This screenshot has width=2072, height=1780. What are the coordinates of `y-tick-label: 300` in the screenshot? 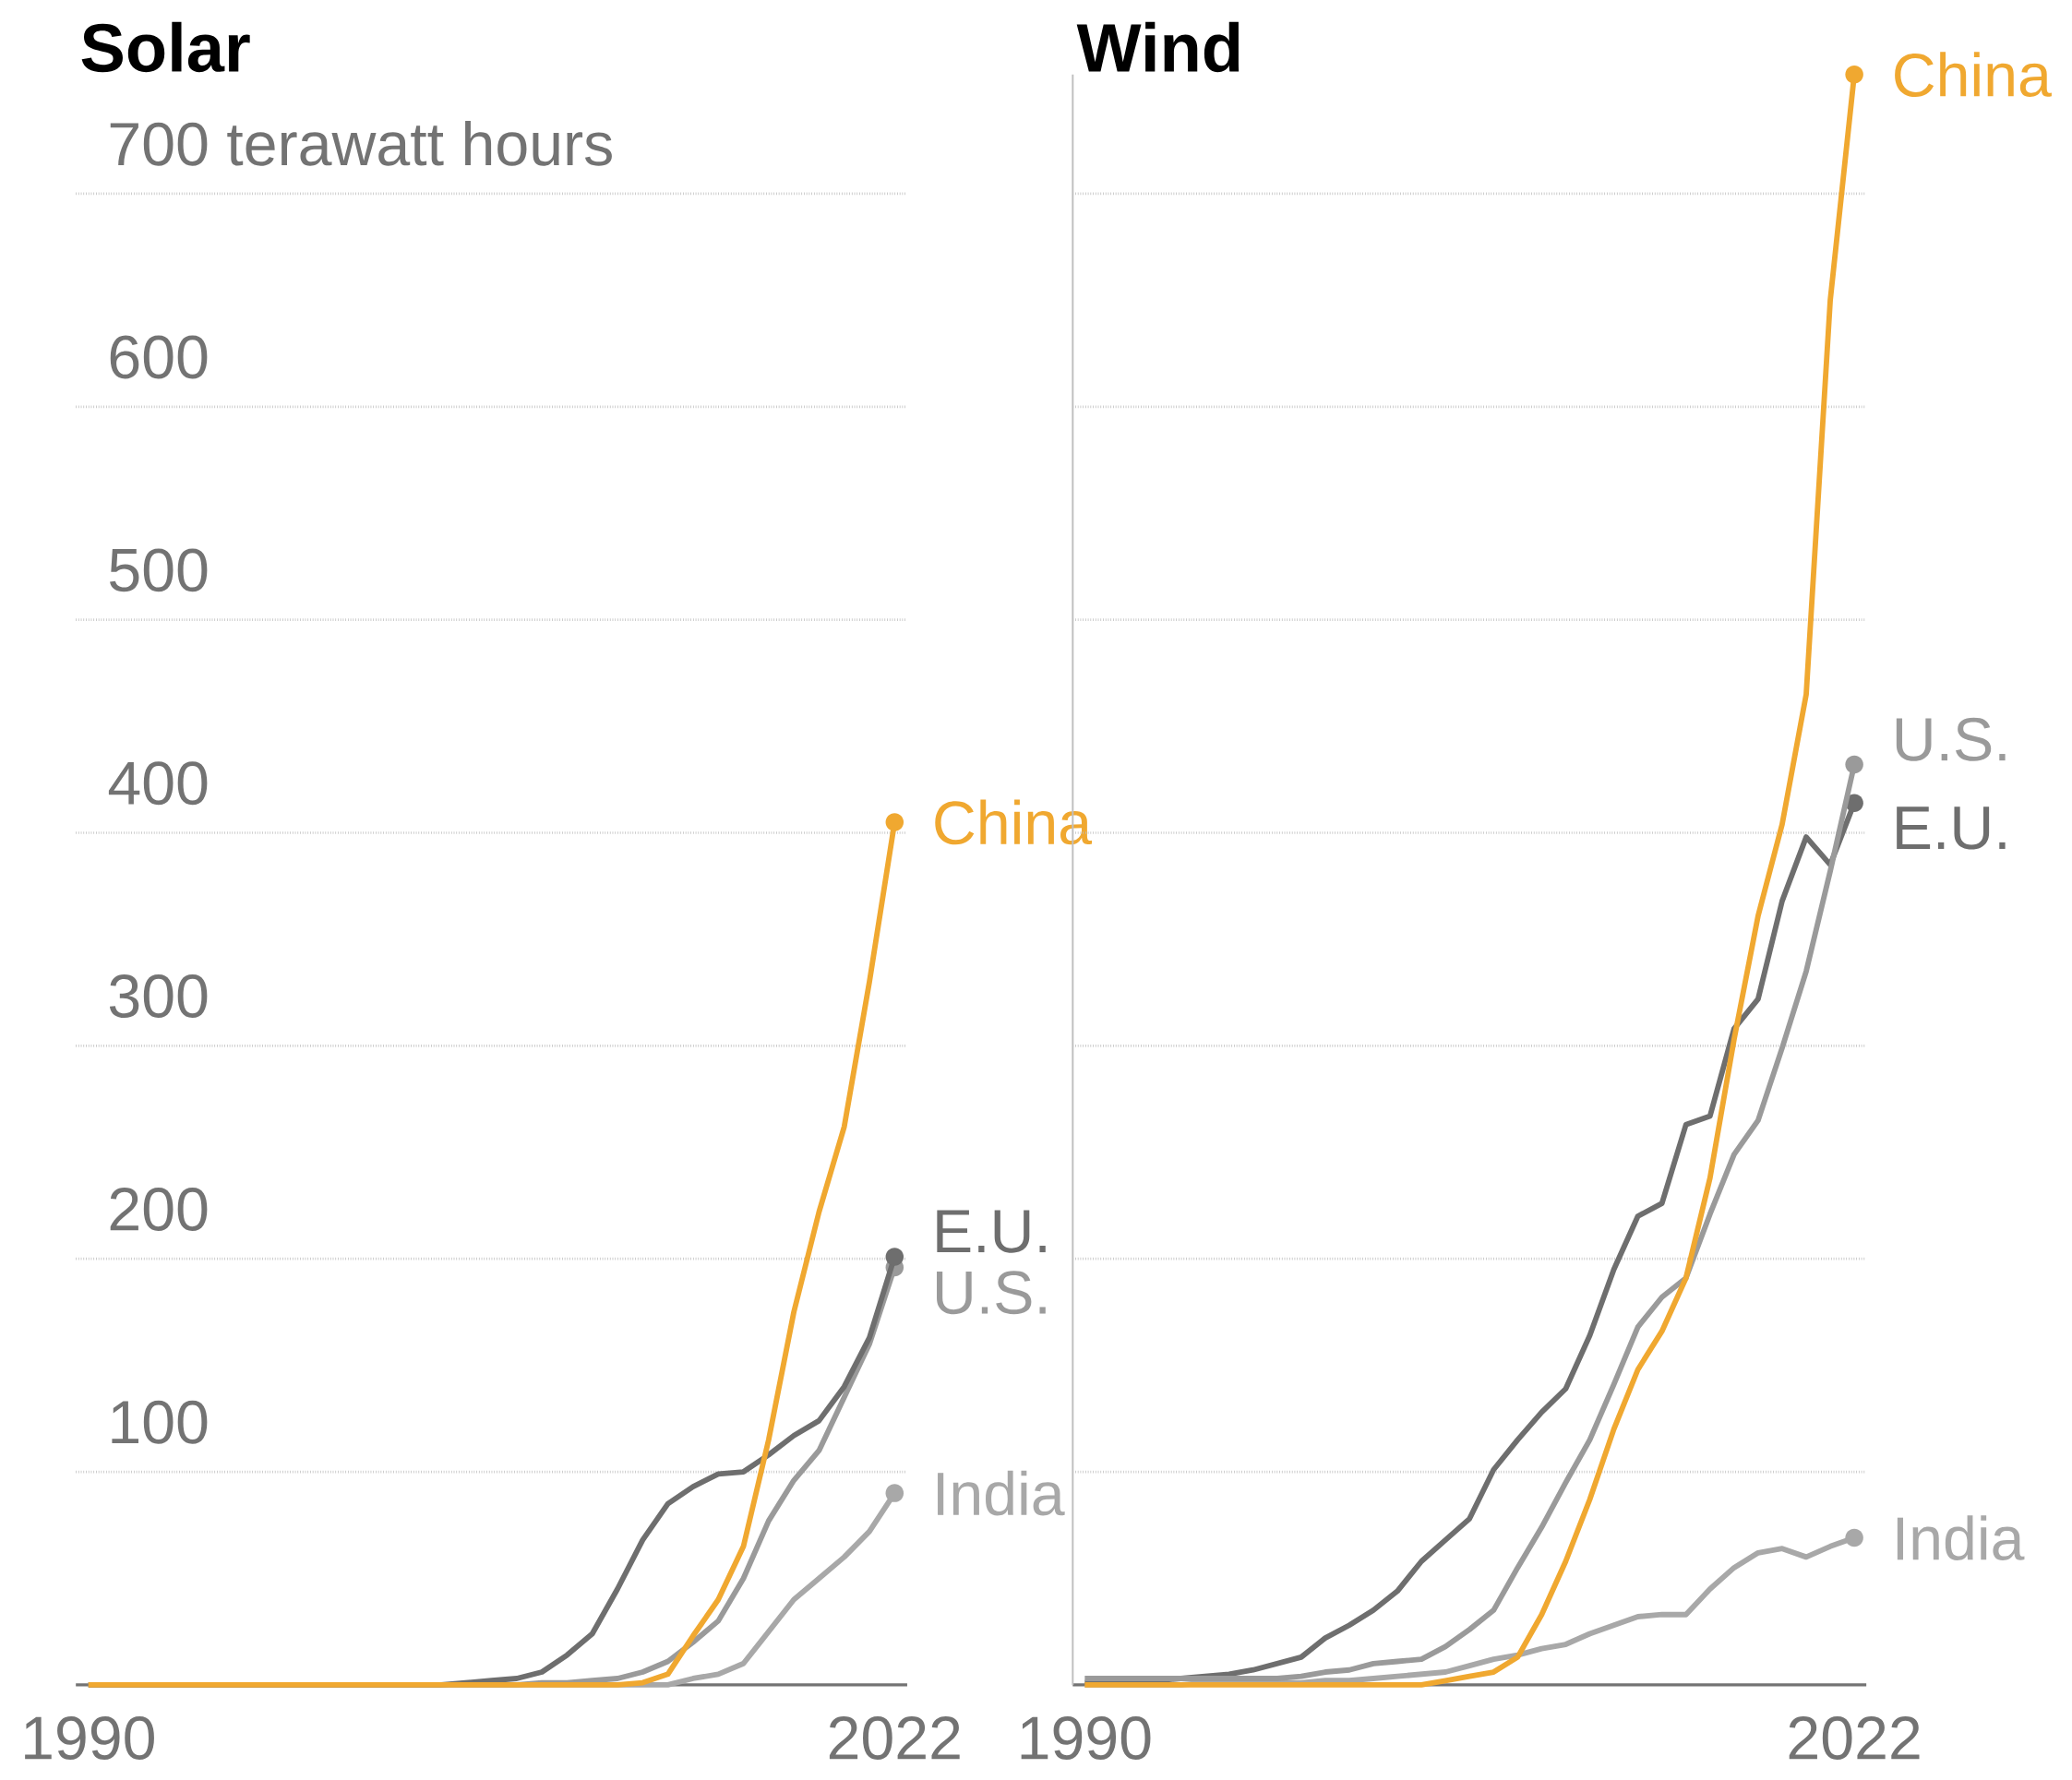 It's located at (158, 996).